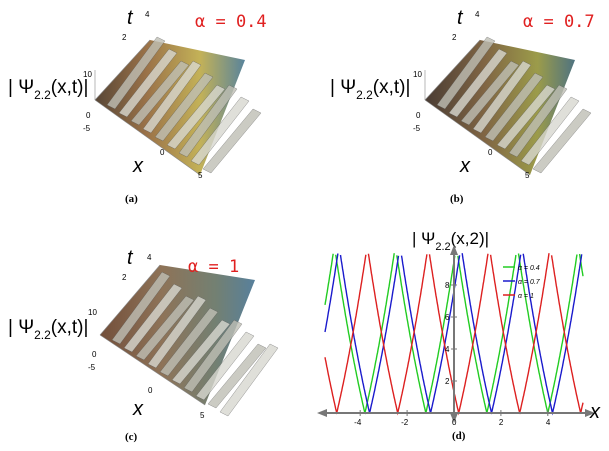 Image resolution: width=609 pixels, height=451 pixels. What do you see at coordinates (529, 268) in the screenshot?
I see `legend-label: α = 0.4` at bounding box center [529, 268].